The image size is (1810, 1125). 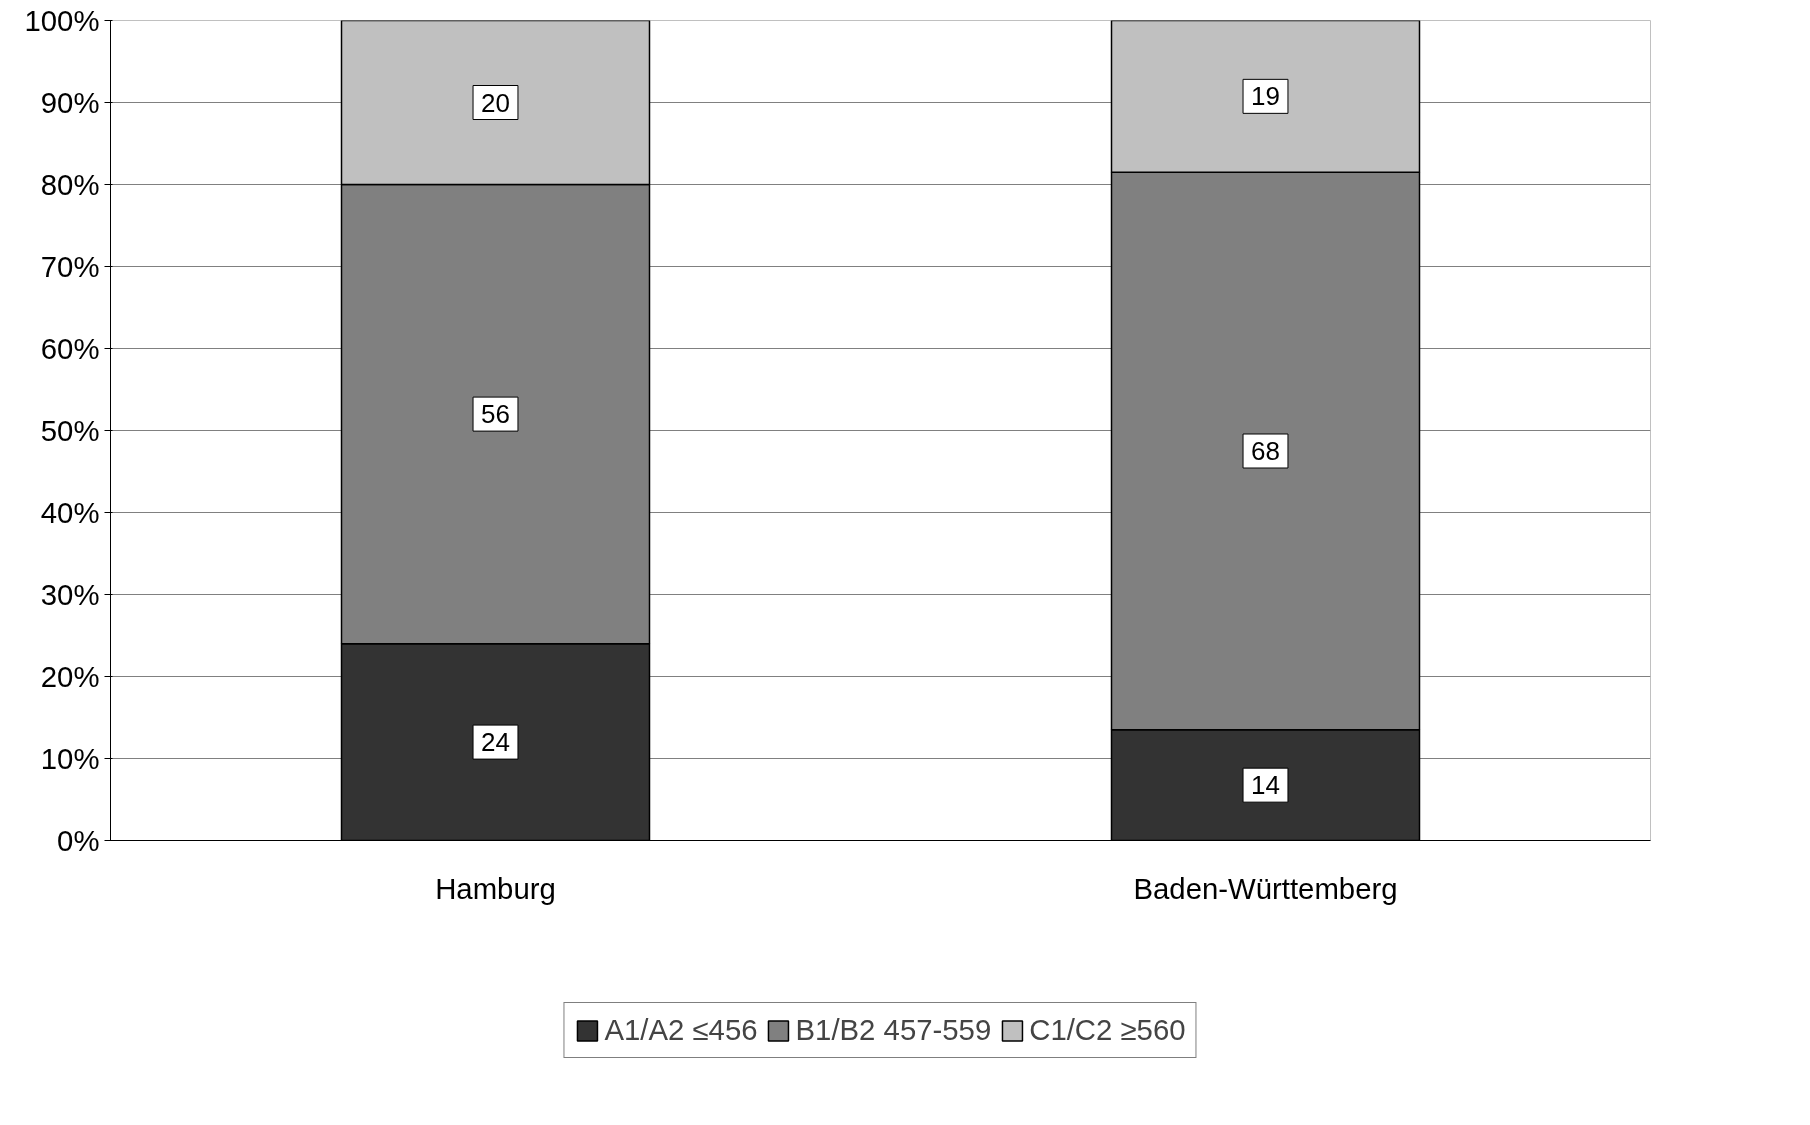 I want to click on y-tick-label: 10%, so click(x=70, y=758).